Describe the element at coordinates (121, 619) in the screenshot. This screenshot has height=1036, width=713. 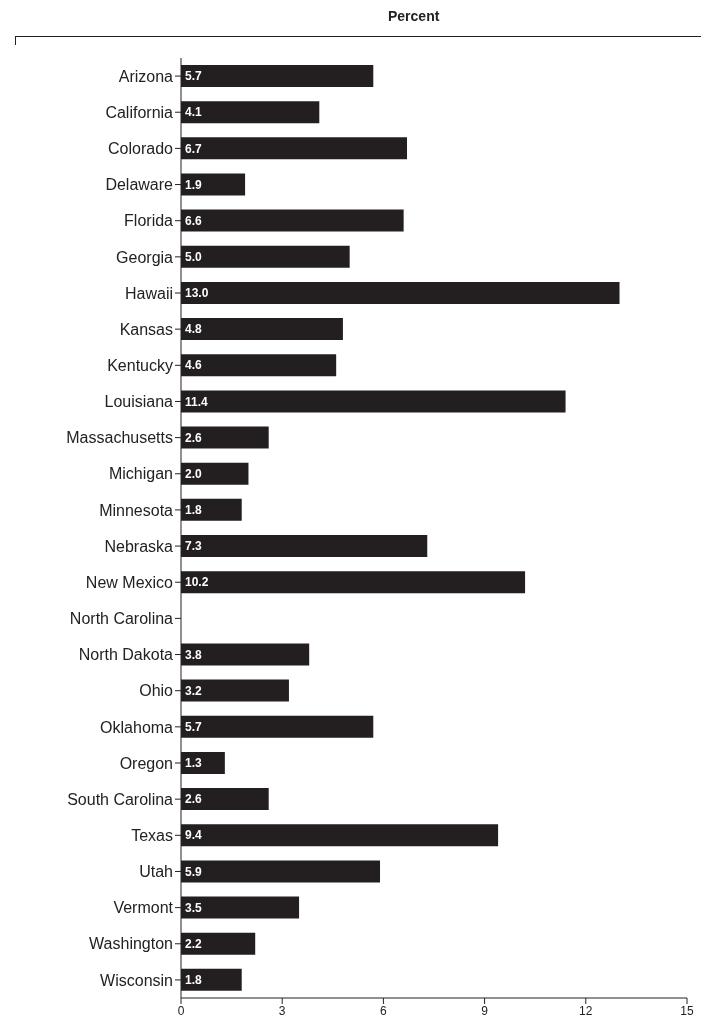
I see `y-tick-label: North Carolina` at that location.